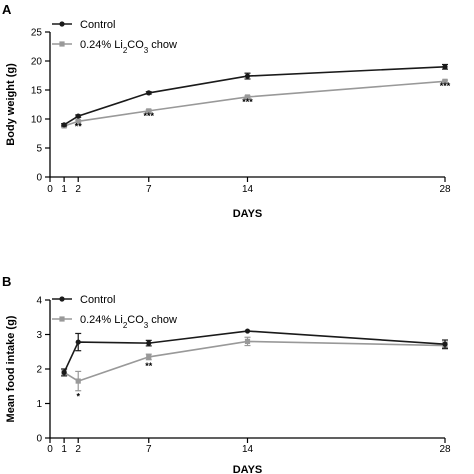  What do you see at coordinates (39, 149) in the screenshot?
I see `y-tick-label: 5` at bounding box center [39, 149].